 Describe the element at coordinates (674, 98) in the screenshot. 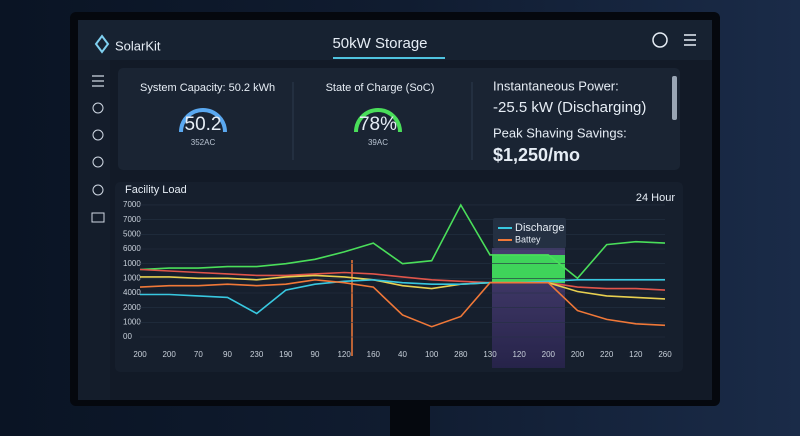

I see `scrollbar` at that location.